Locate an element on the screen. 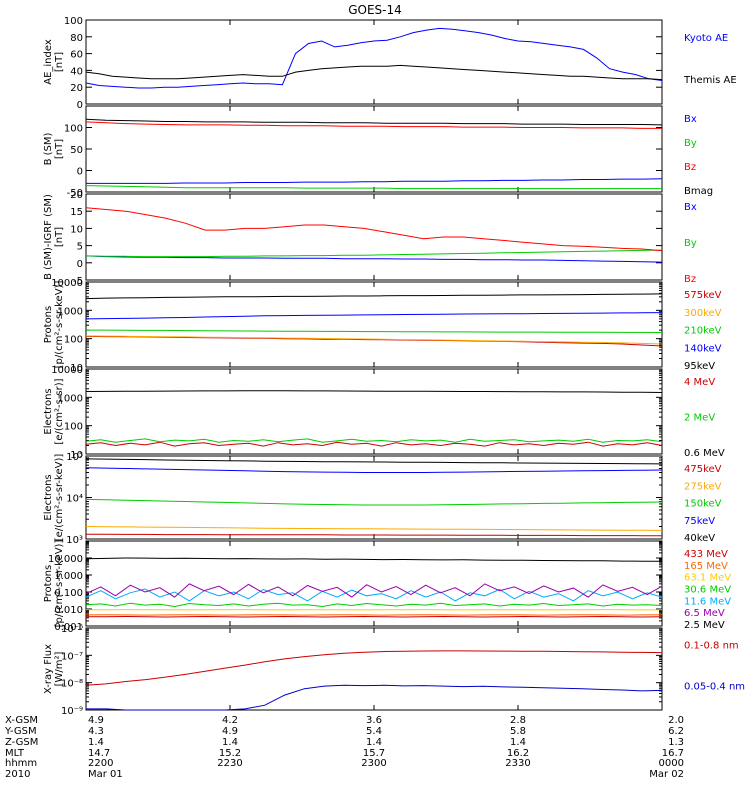 This screenshot has height=800, width=750. ephem-label-y-gsm: Y-GSM is located at coordinates (20, 731).